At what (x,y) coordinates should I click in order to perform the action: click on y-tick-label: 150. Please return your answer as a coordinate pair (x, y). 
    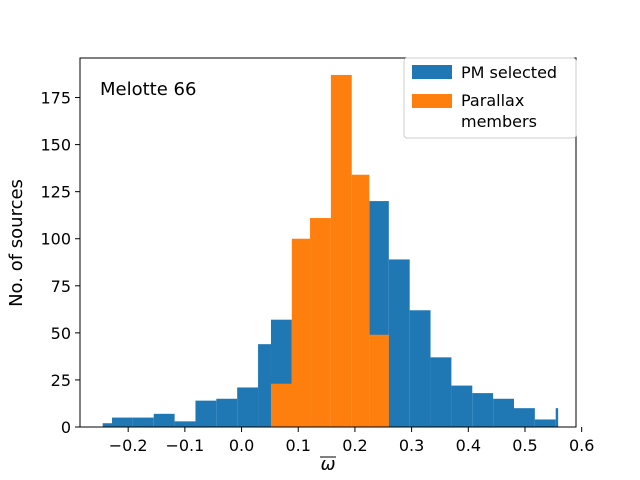
    Looking at the image, I should click on (55, 145).